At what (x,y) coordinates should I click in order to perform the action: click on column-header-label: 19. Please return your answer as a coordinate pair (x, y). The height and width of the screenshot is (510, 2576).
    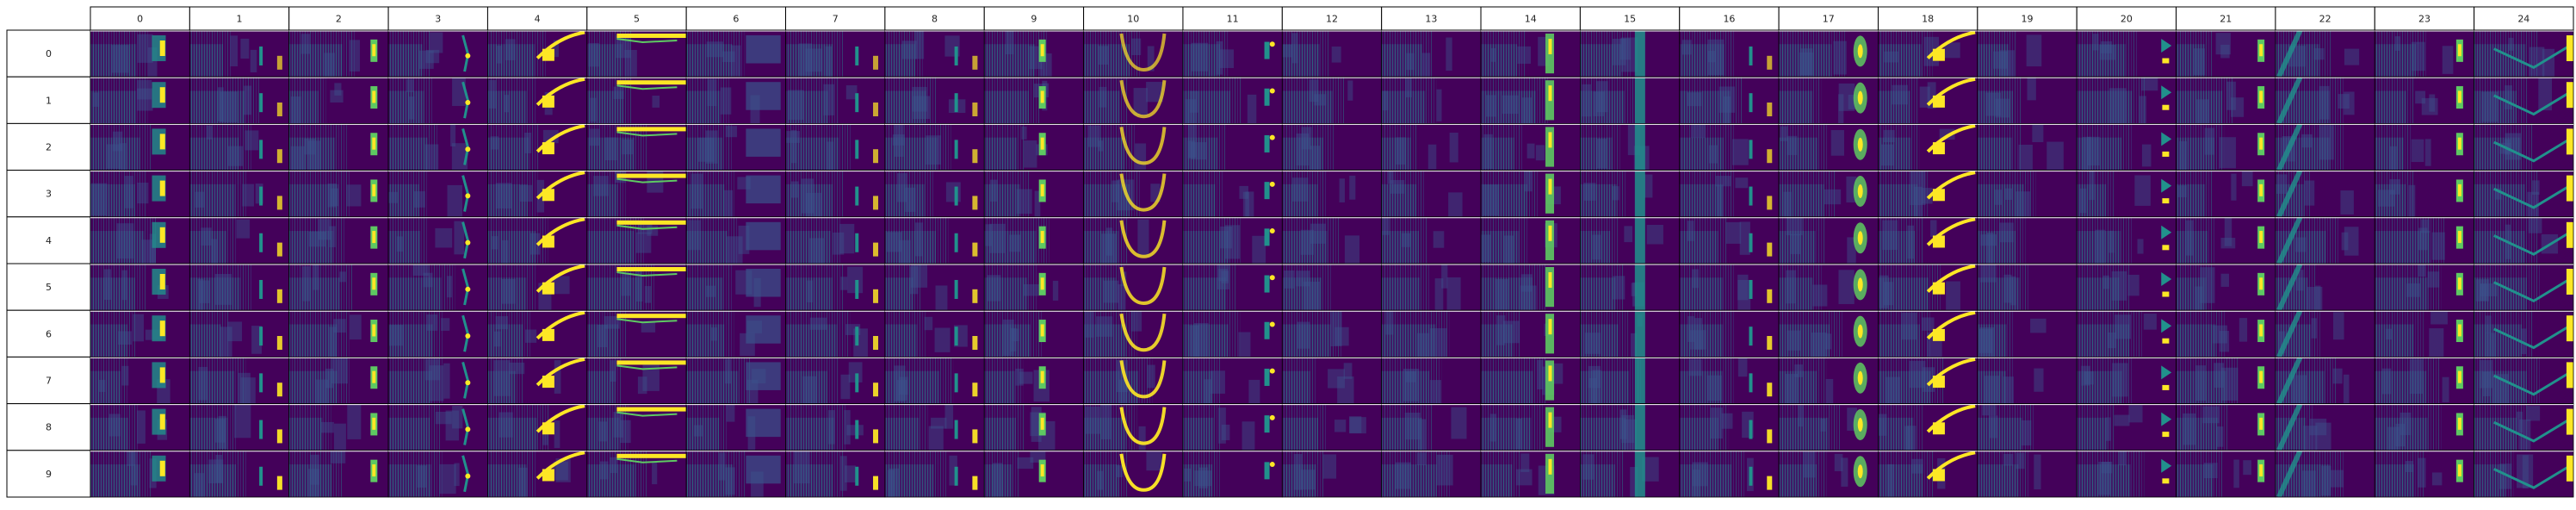
    Looking at the image, I should click on (2028, 19).